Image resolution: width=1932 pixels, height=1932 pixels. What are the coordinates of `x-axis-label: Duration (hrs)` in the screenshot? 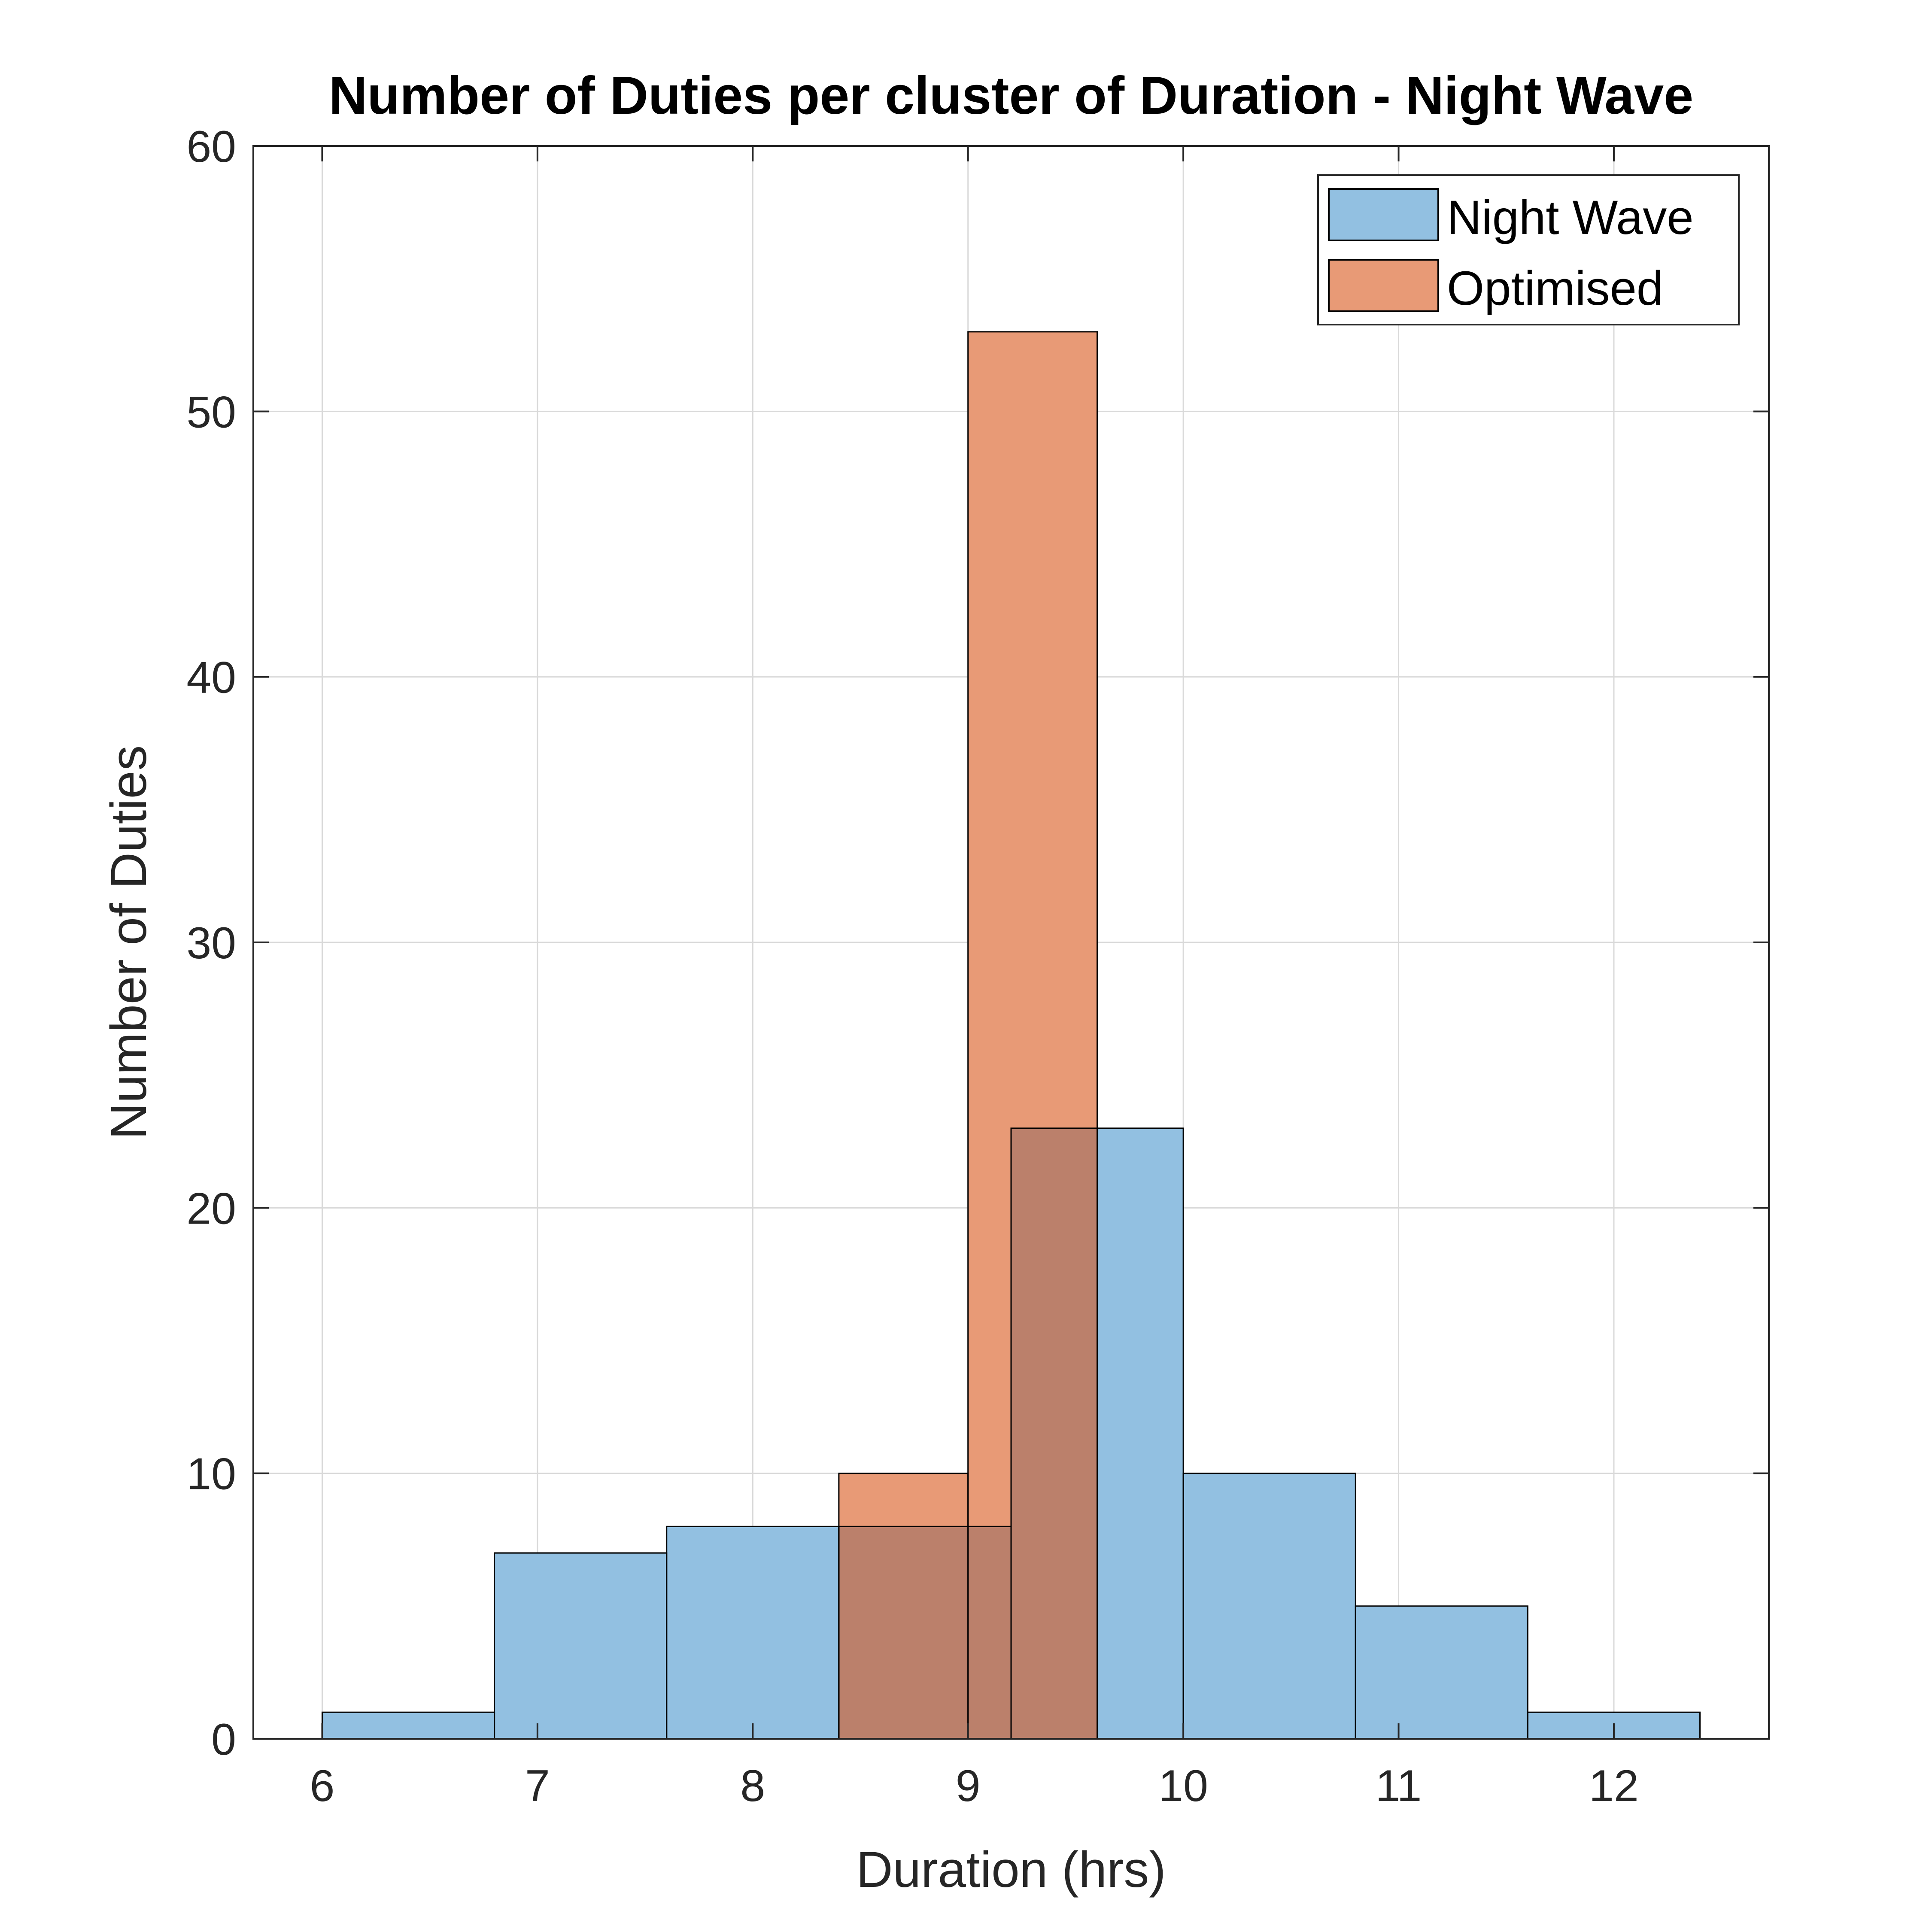 It's located at (1011, 1870).